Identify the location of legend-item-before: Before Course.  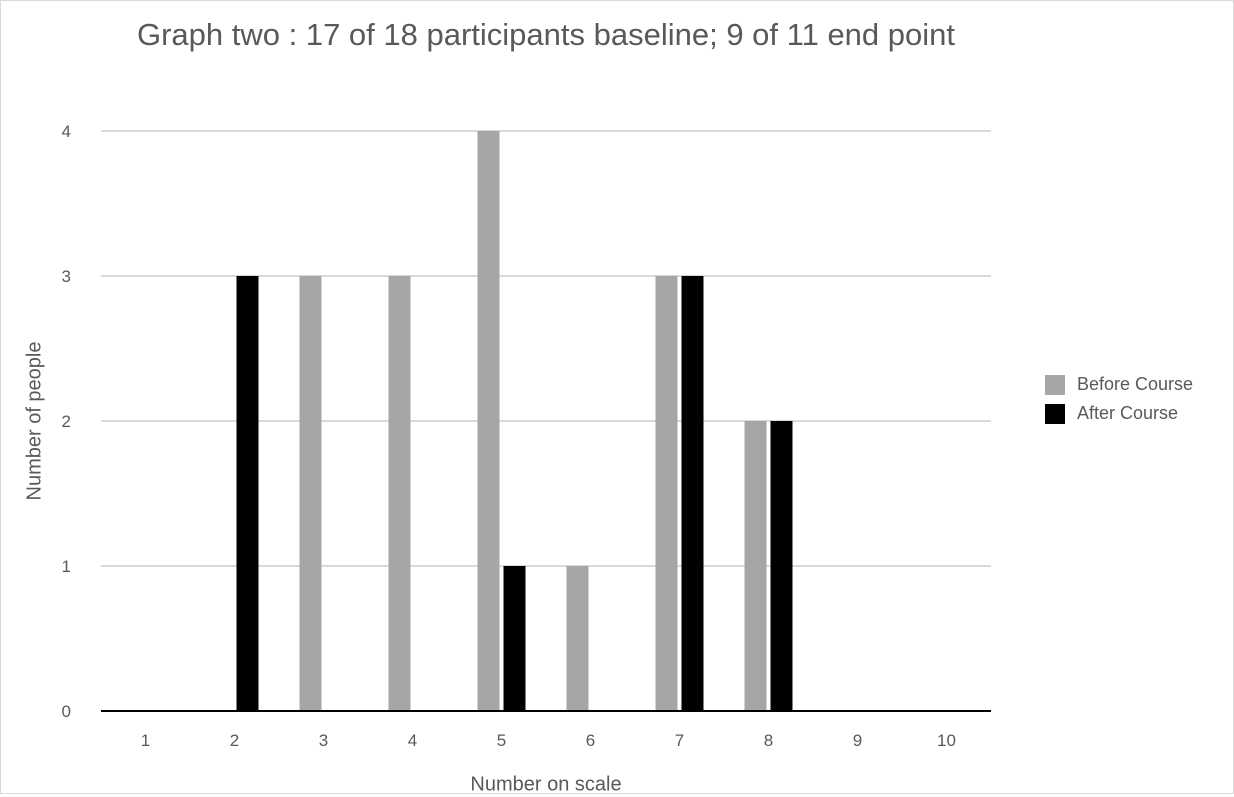
(1119, 384).